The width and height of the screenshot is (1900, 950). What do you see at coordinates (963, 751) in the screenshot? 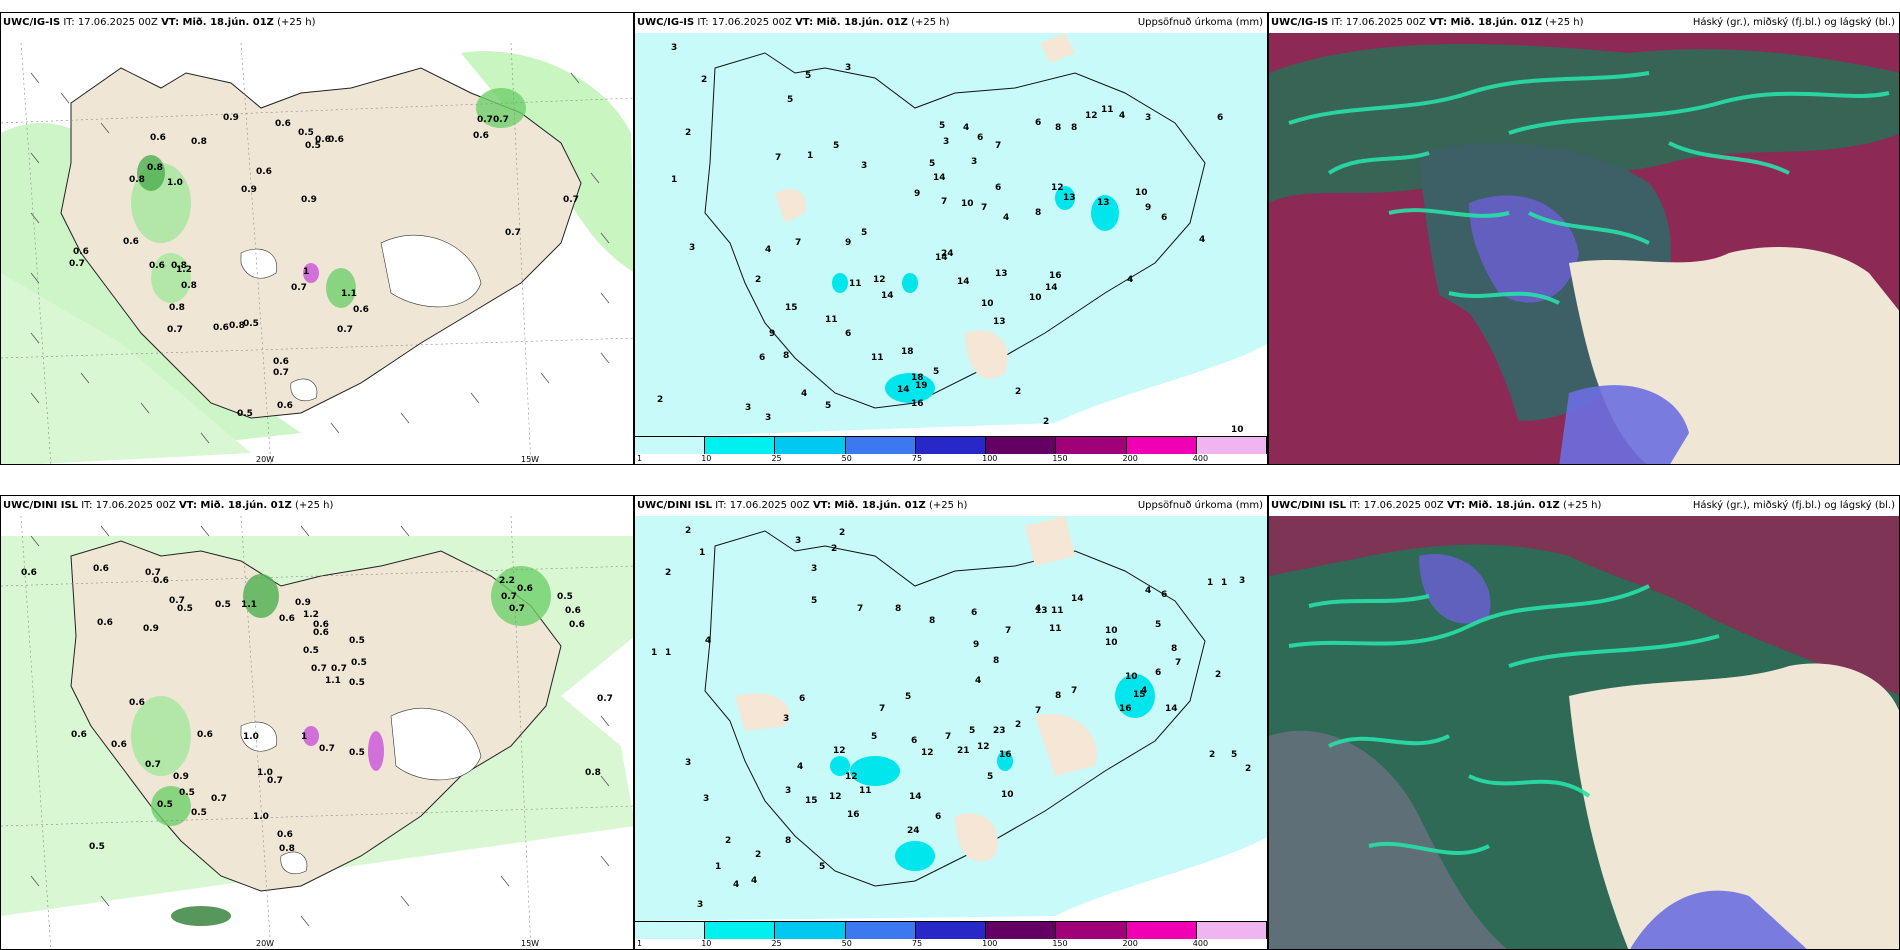
I see `value-label: 21` at bounding box center [963, 751].